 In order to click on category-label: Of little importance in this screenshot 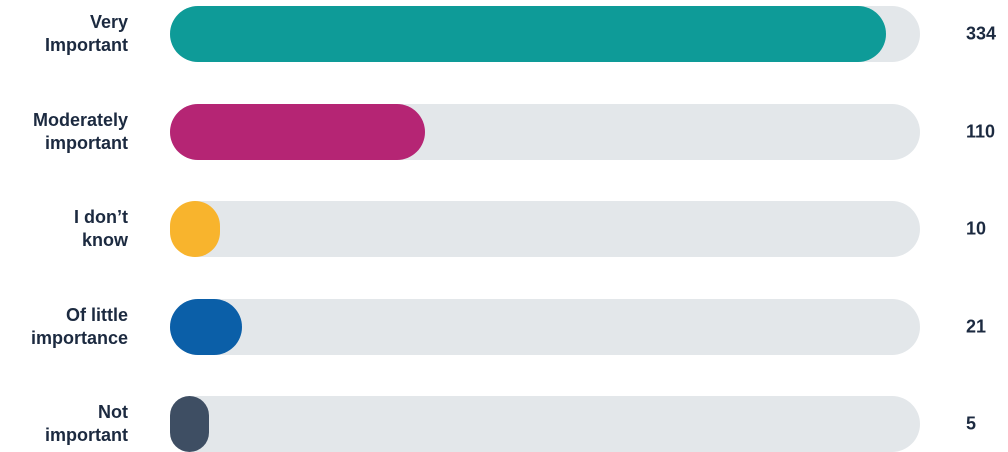, I will do `click(79, 326)`.